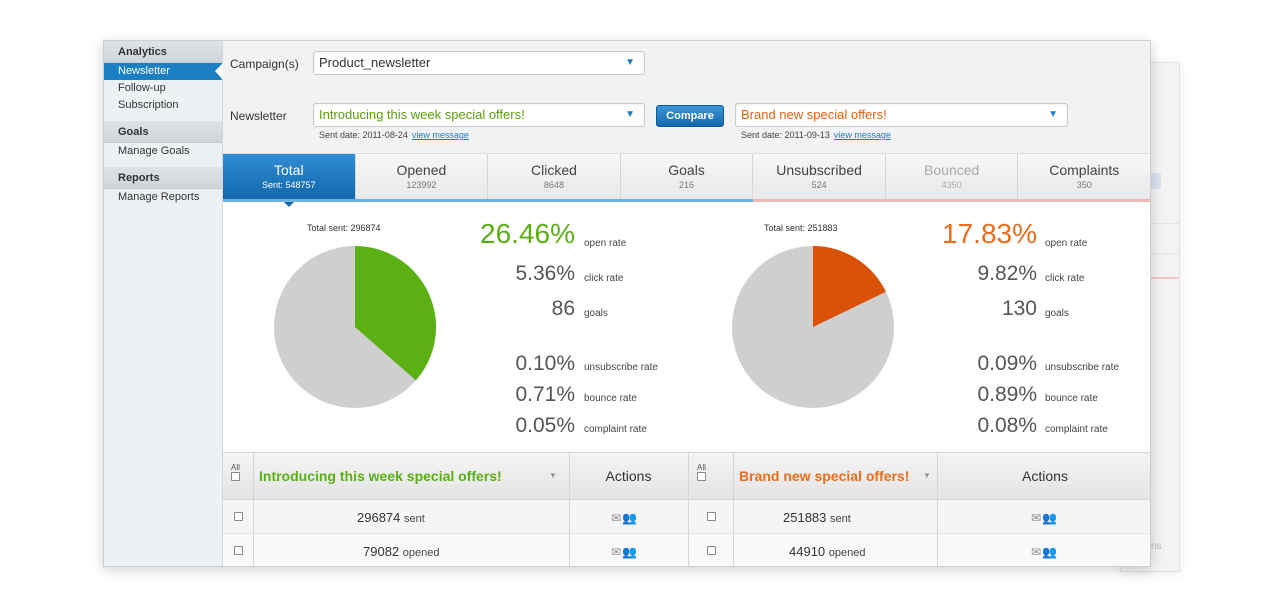 The image size is (1264, 600). I want to click on tab-total-value: Sent: 548757, so click(289, 185).